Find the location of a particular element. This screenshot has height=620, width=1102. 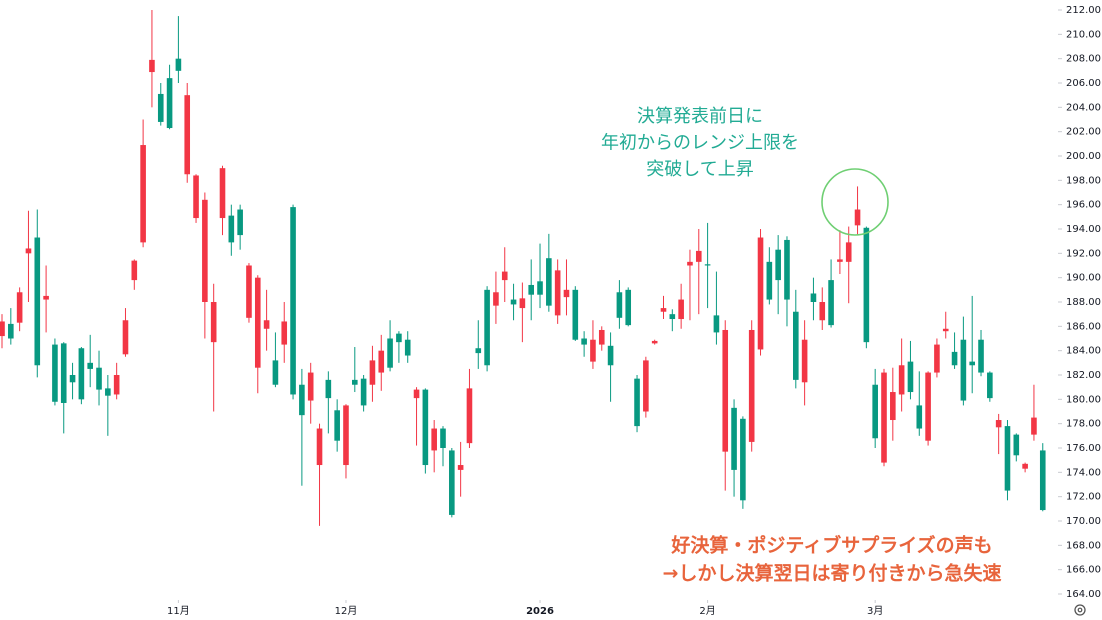

x-tick-label: 2月 is located at coordinates (707, 611).